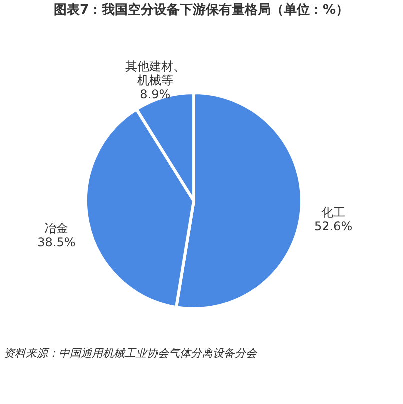  Describe the element at coordinates (333, 226) in the screenshot. I see `data-label: 52.6%` at that location.